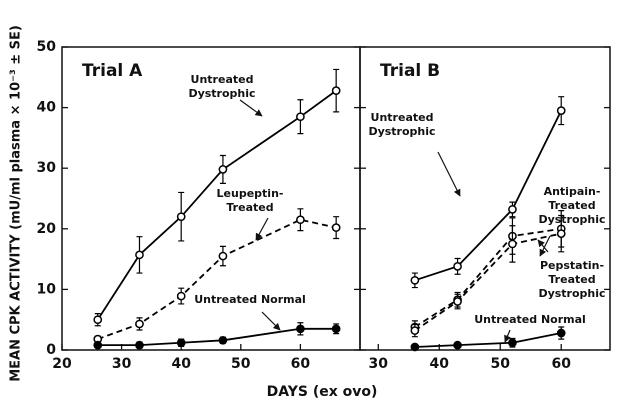 This screenshot has height=407, width=627. What do you see at coordinates (571, 279) in the screenshot?
I see `series-label: Pepstatin-Treated Dystrophic` at bounding box center [571, 279].